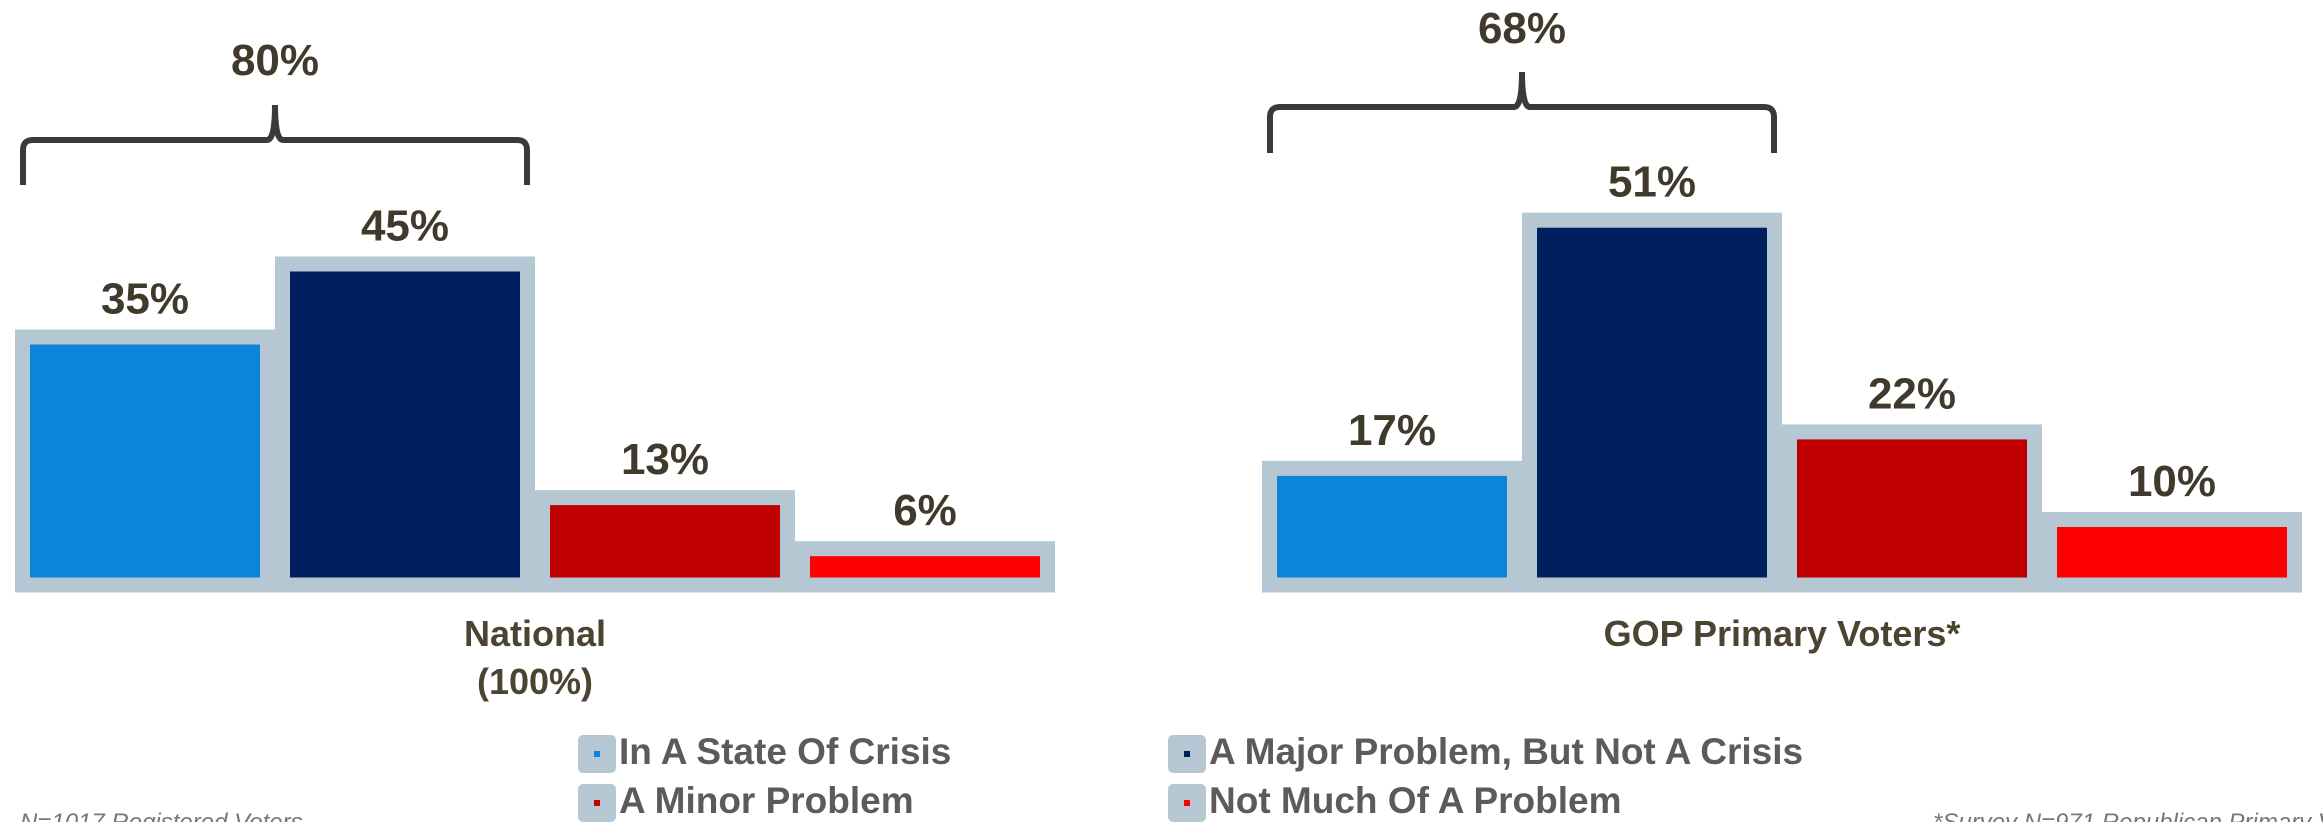 The height and width of the screenshot is (822, 2323). I want to click on value-label: 6%, so click(925, 510).